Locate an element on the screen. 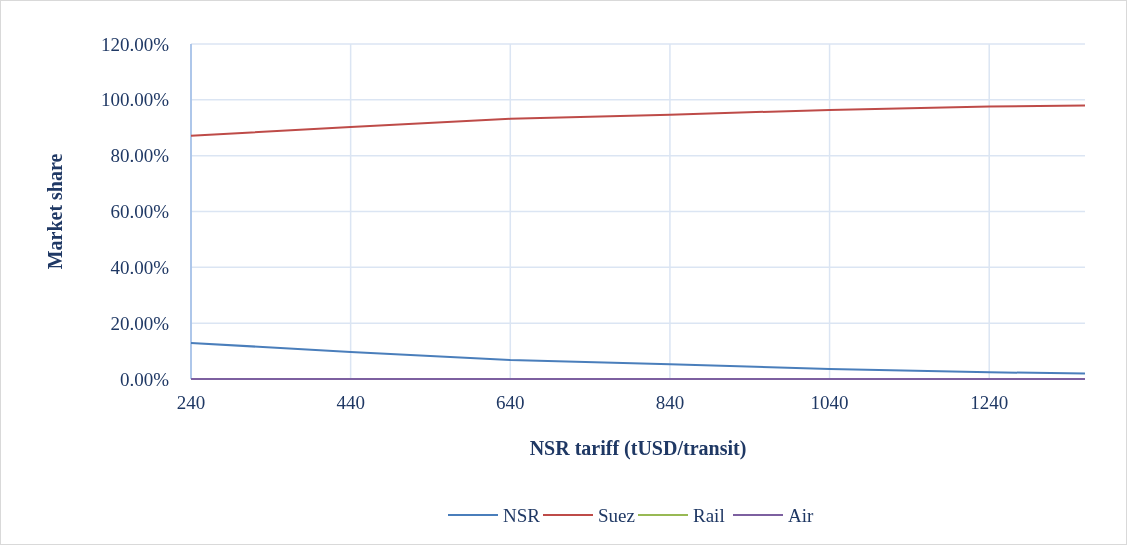 This screenshot has height=545, width=1127. y-tick-label: 0.00% is located at coordinates (144, 379).